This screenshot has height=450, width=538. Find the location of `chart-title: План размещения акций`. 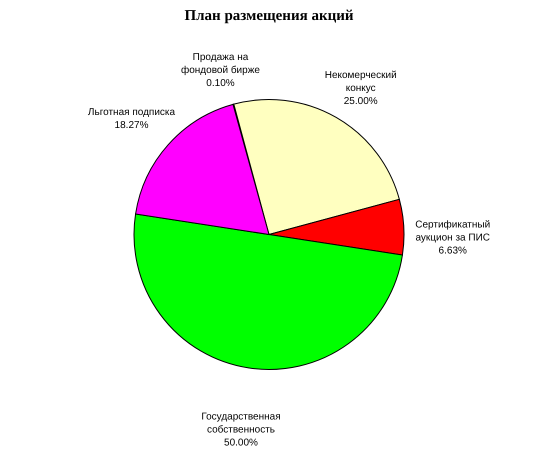

chart-title: План размещения акций is located at coordinates (269, 16).